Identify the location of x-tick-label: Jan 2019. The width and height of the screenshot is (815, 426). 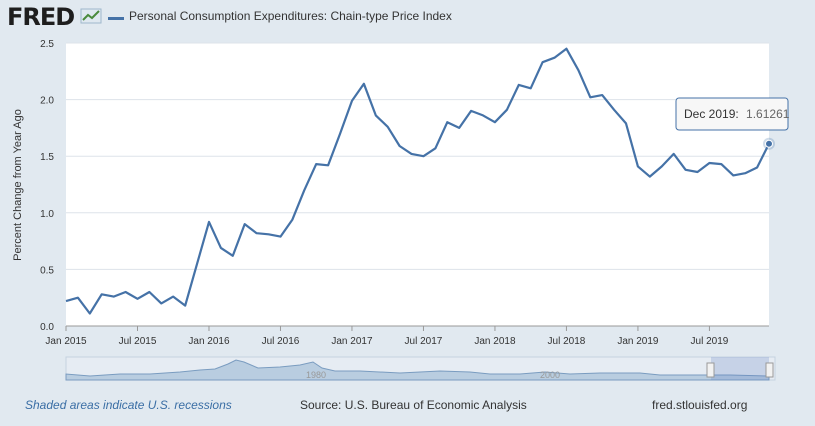
(638, 341).